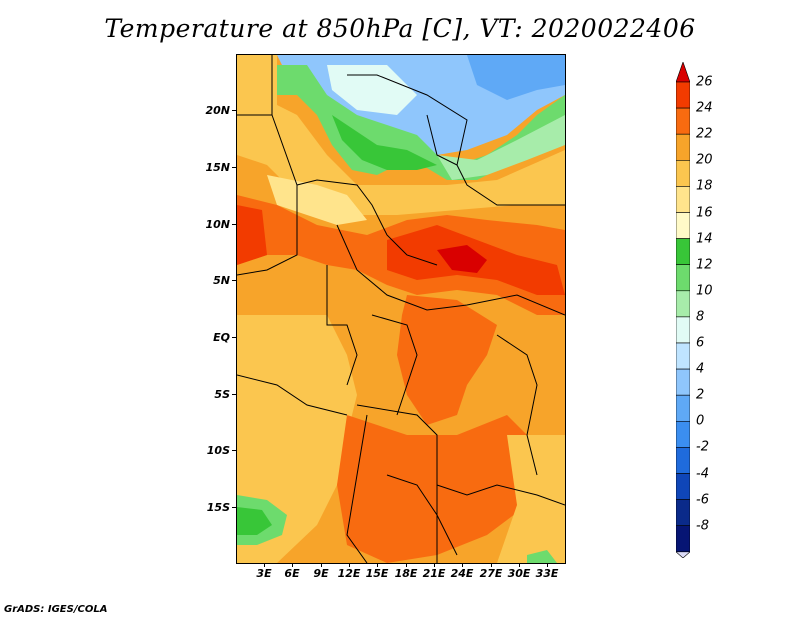  Describe the element at coordinates (217, 167) in the screenshot. I see `y-tick-label: 15N` at that location.